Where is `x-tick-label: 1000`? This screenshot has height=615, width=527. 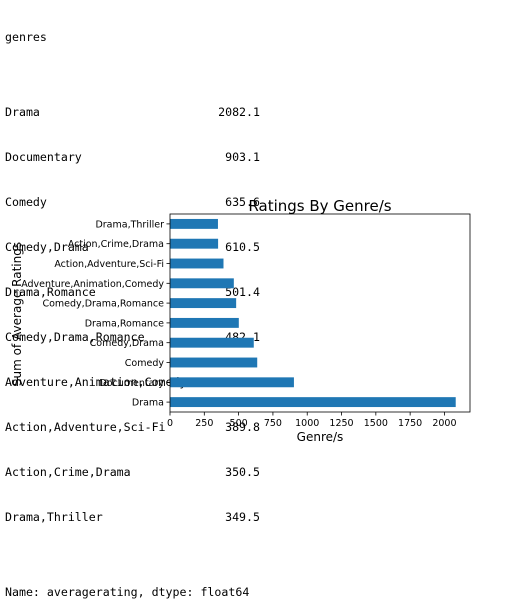
x-tick-label: 1000 is located at coordinates (307, 423).